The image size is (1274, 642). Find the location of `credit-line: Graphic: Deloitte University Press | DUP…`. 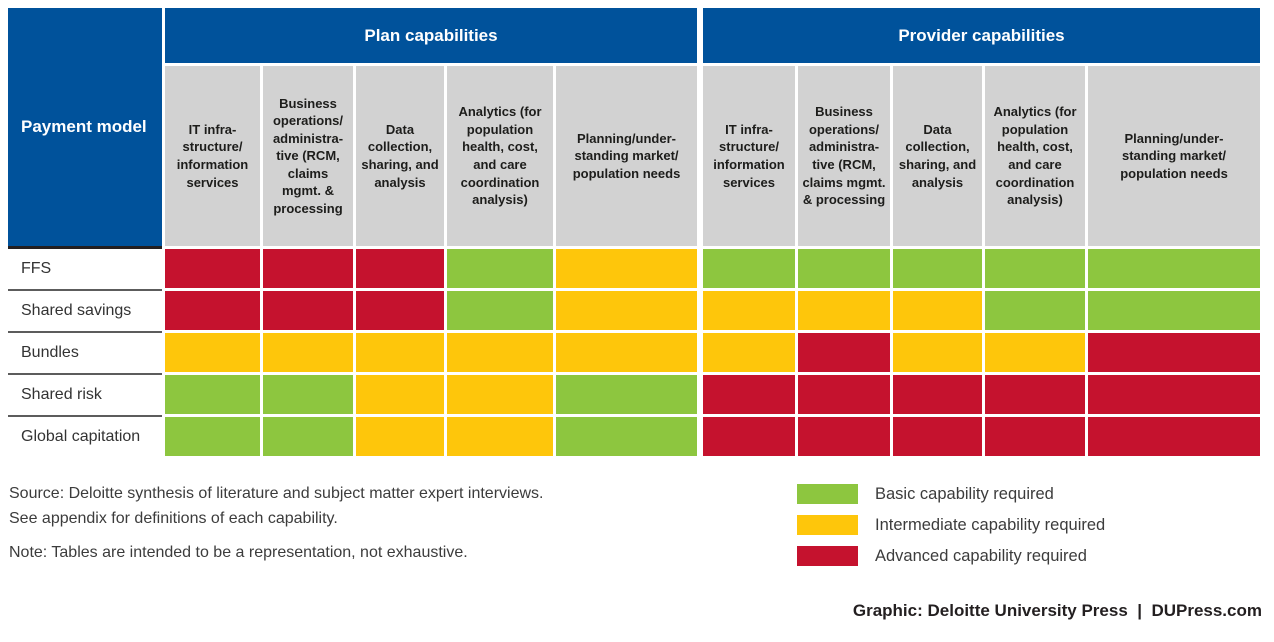

credit-line: Graphic: Deloitte University Press | DUP… is located at coordinates (1057, 610).